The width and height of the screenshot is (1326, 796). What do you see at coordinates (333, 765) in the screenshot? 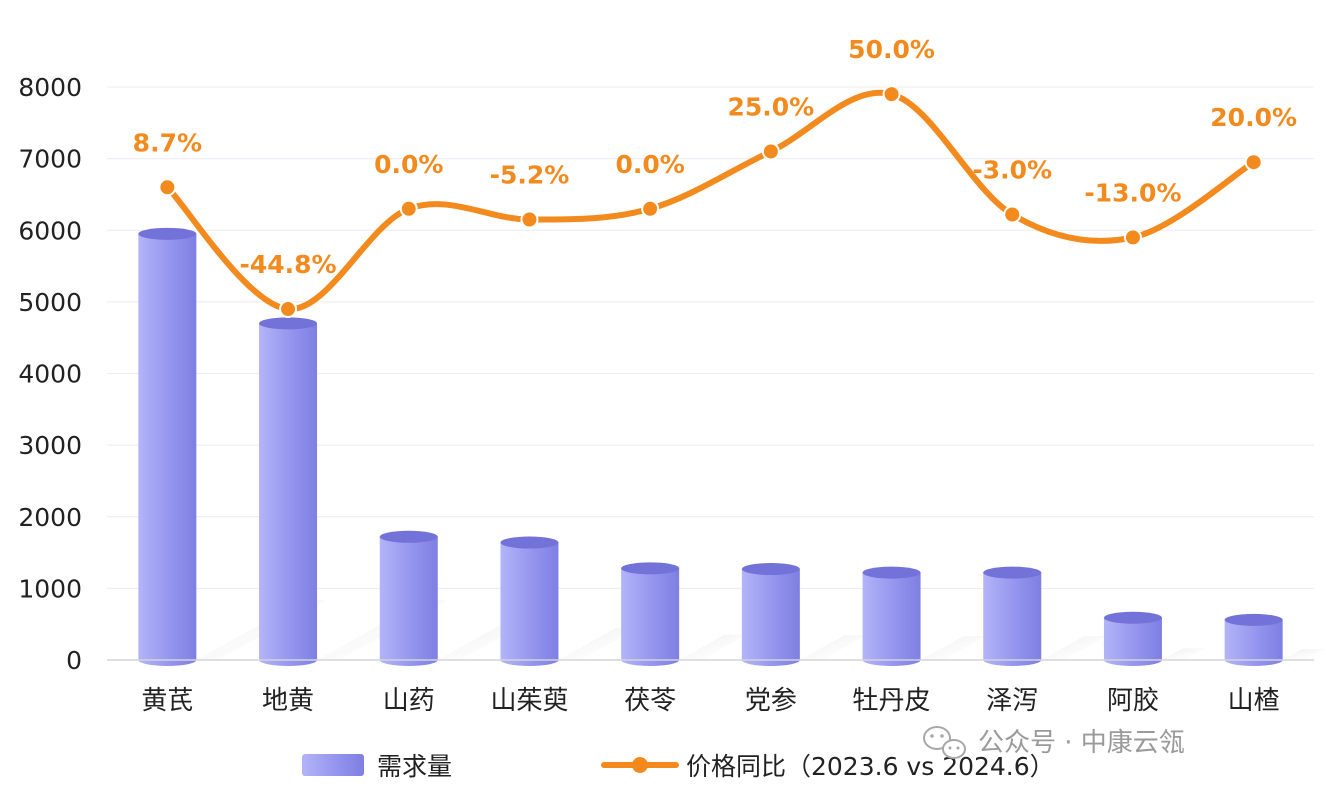
I see `legend-bar-swatch` at bounding box center [333, 765].